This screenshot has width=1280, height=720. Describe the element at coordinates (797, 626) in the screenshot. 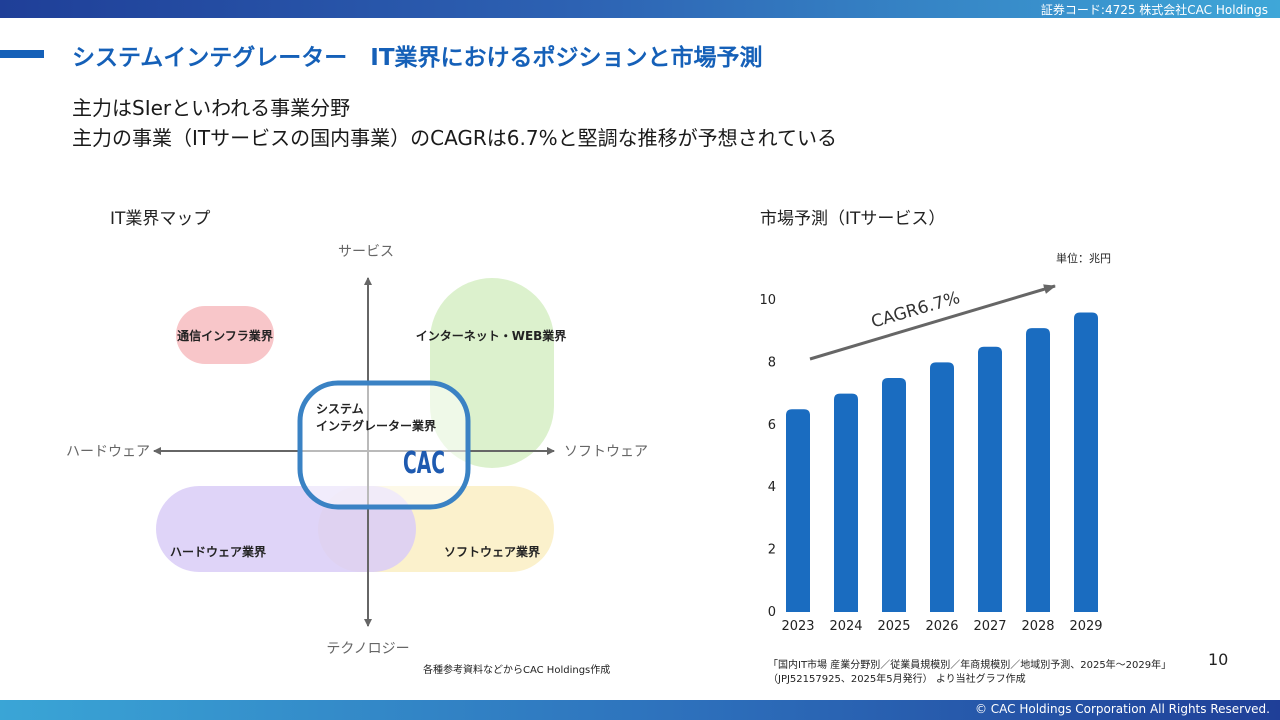

I see `x-tick-label: 2023` at that location.